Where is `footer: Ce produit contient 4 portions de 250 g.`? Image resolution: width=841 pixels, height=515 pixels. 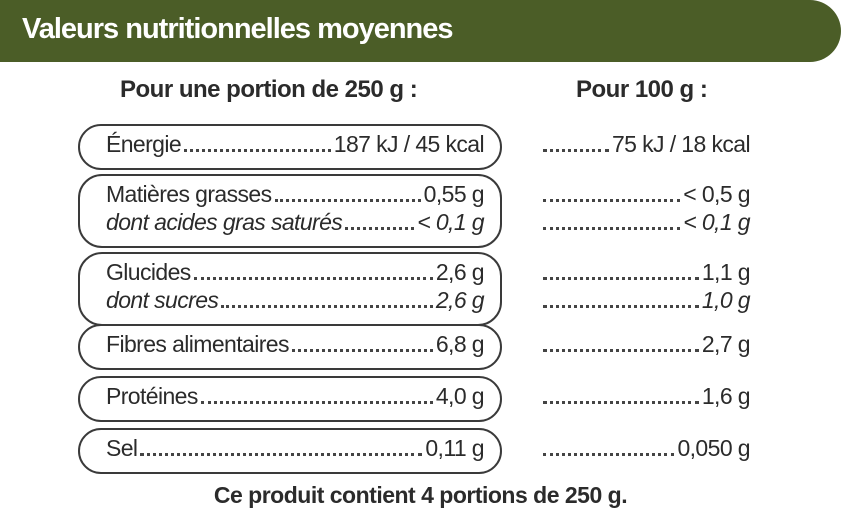
footer: Ce produit contient 4 portions de 250 g. is located at coordinates (420, 495).